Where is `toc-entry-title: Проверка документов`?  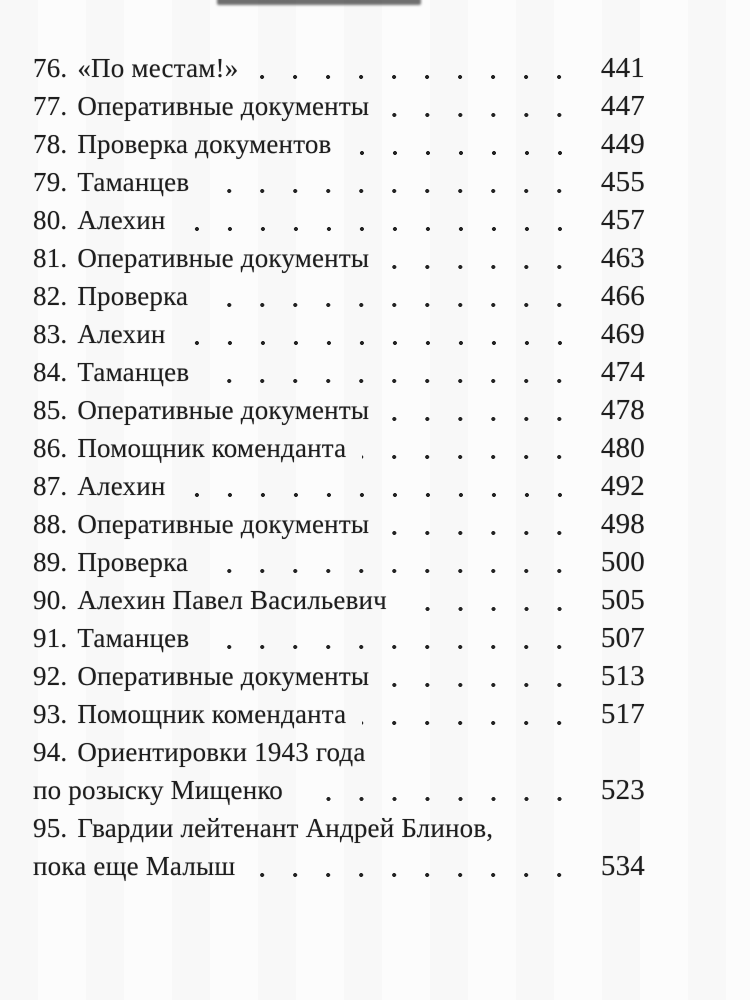
toc-entry-title: Проверка документов is located at coordinates (204, 144).